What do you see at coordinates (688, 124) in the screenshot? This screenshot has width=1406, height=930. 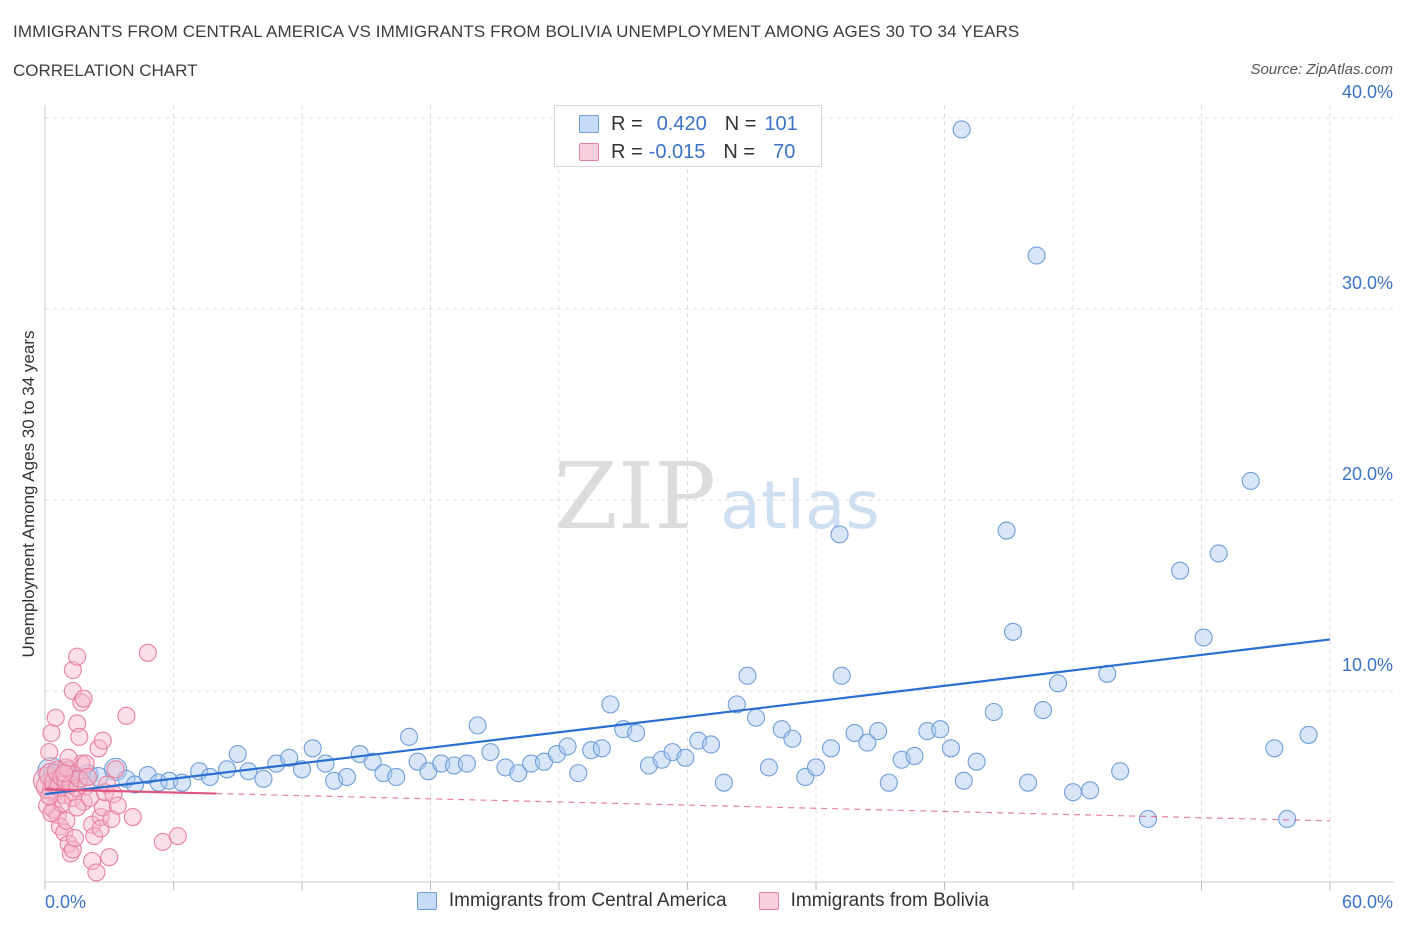 I see `legend-row-blue: R = 0.420 N = 101` at bounding box center [688, 124].